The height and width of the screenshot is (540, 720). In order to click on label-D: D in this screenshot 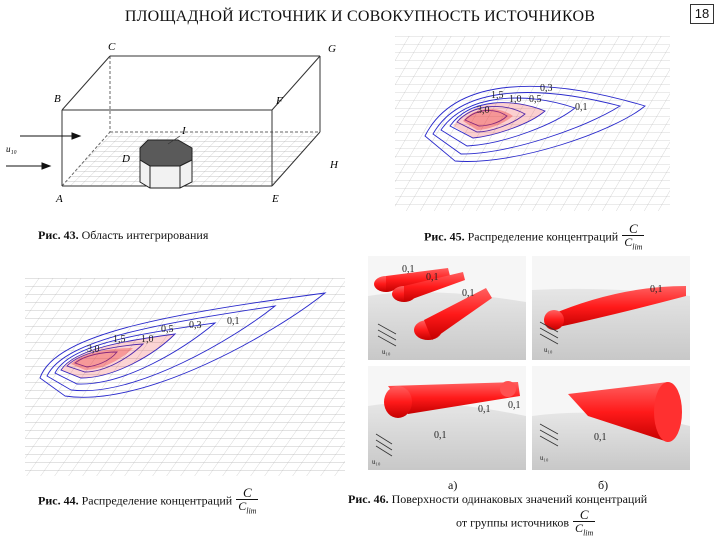, I will do `click(125, 159)`.